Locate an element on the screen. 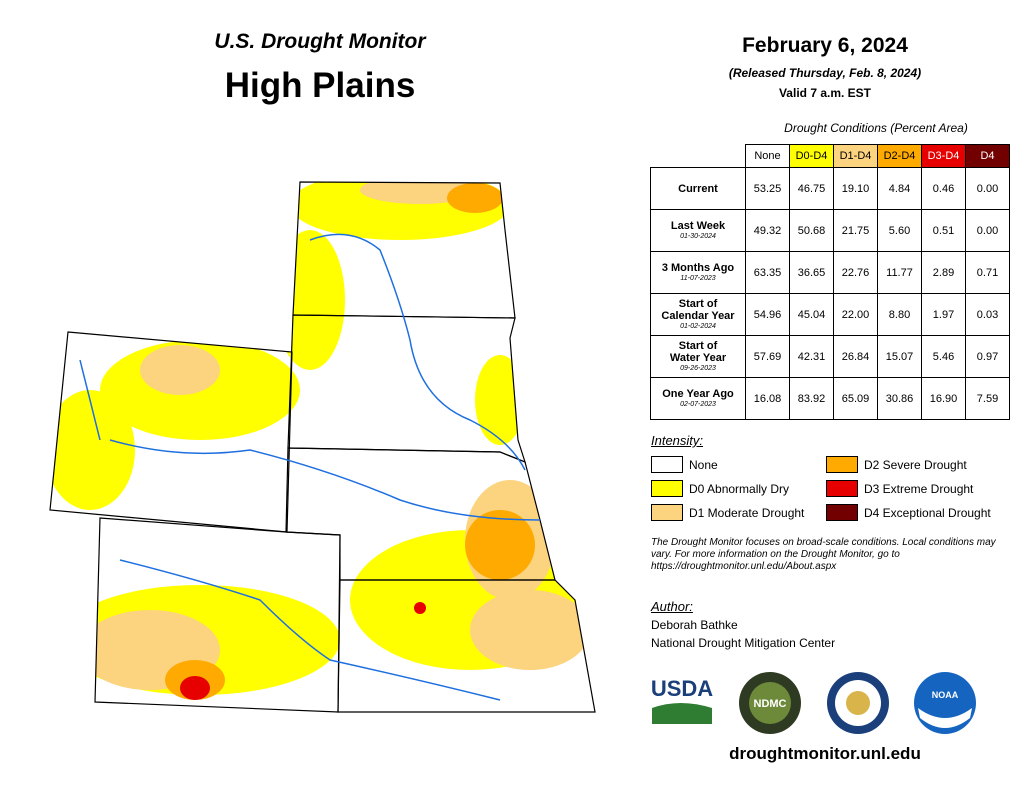 The height and width of the screenshot is (791, 1024). table-cell: 63.35 is located at coordinates (767, 272).